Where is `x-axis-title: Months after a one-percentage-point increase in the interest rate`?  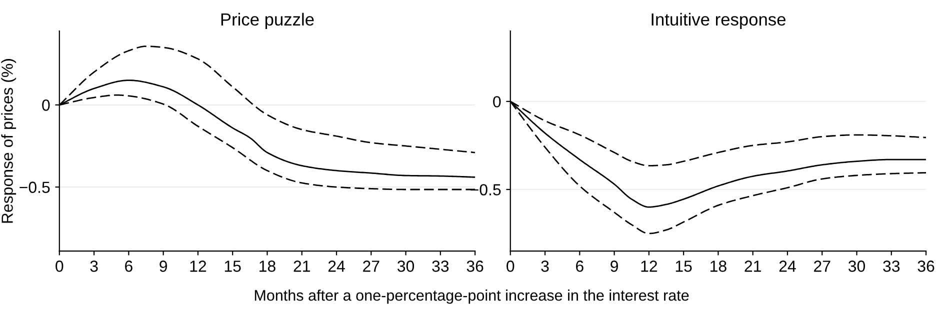 x-axis-title: Months after a one-percentage-point increase in the interest rate is located at coordinates (471, 297).